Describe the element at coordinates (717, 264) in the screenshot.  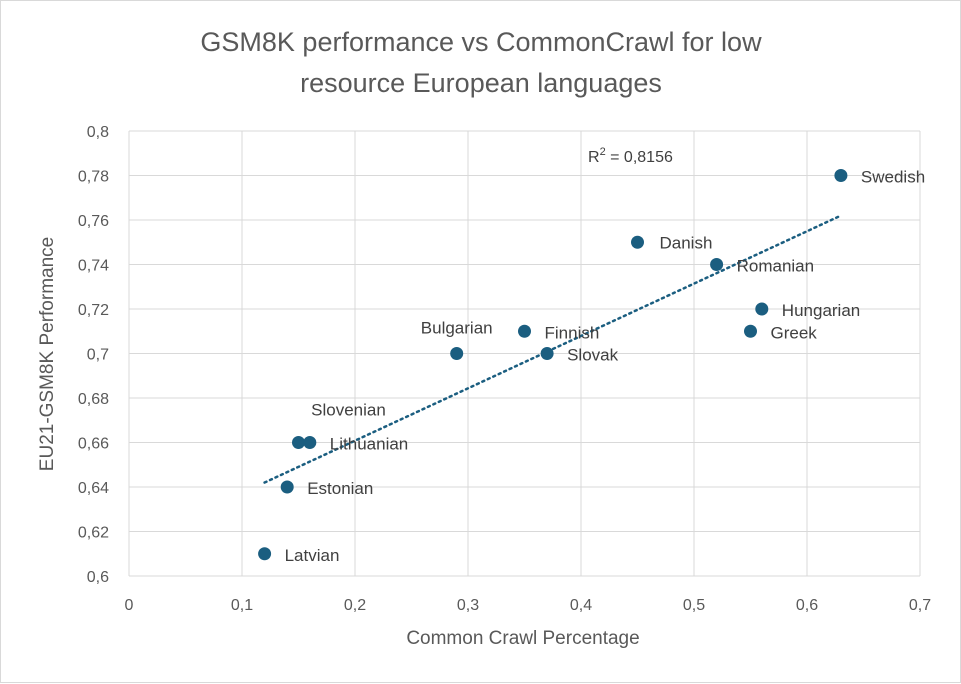
I see `data-point-romanian` at that location.